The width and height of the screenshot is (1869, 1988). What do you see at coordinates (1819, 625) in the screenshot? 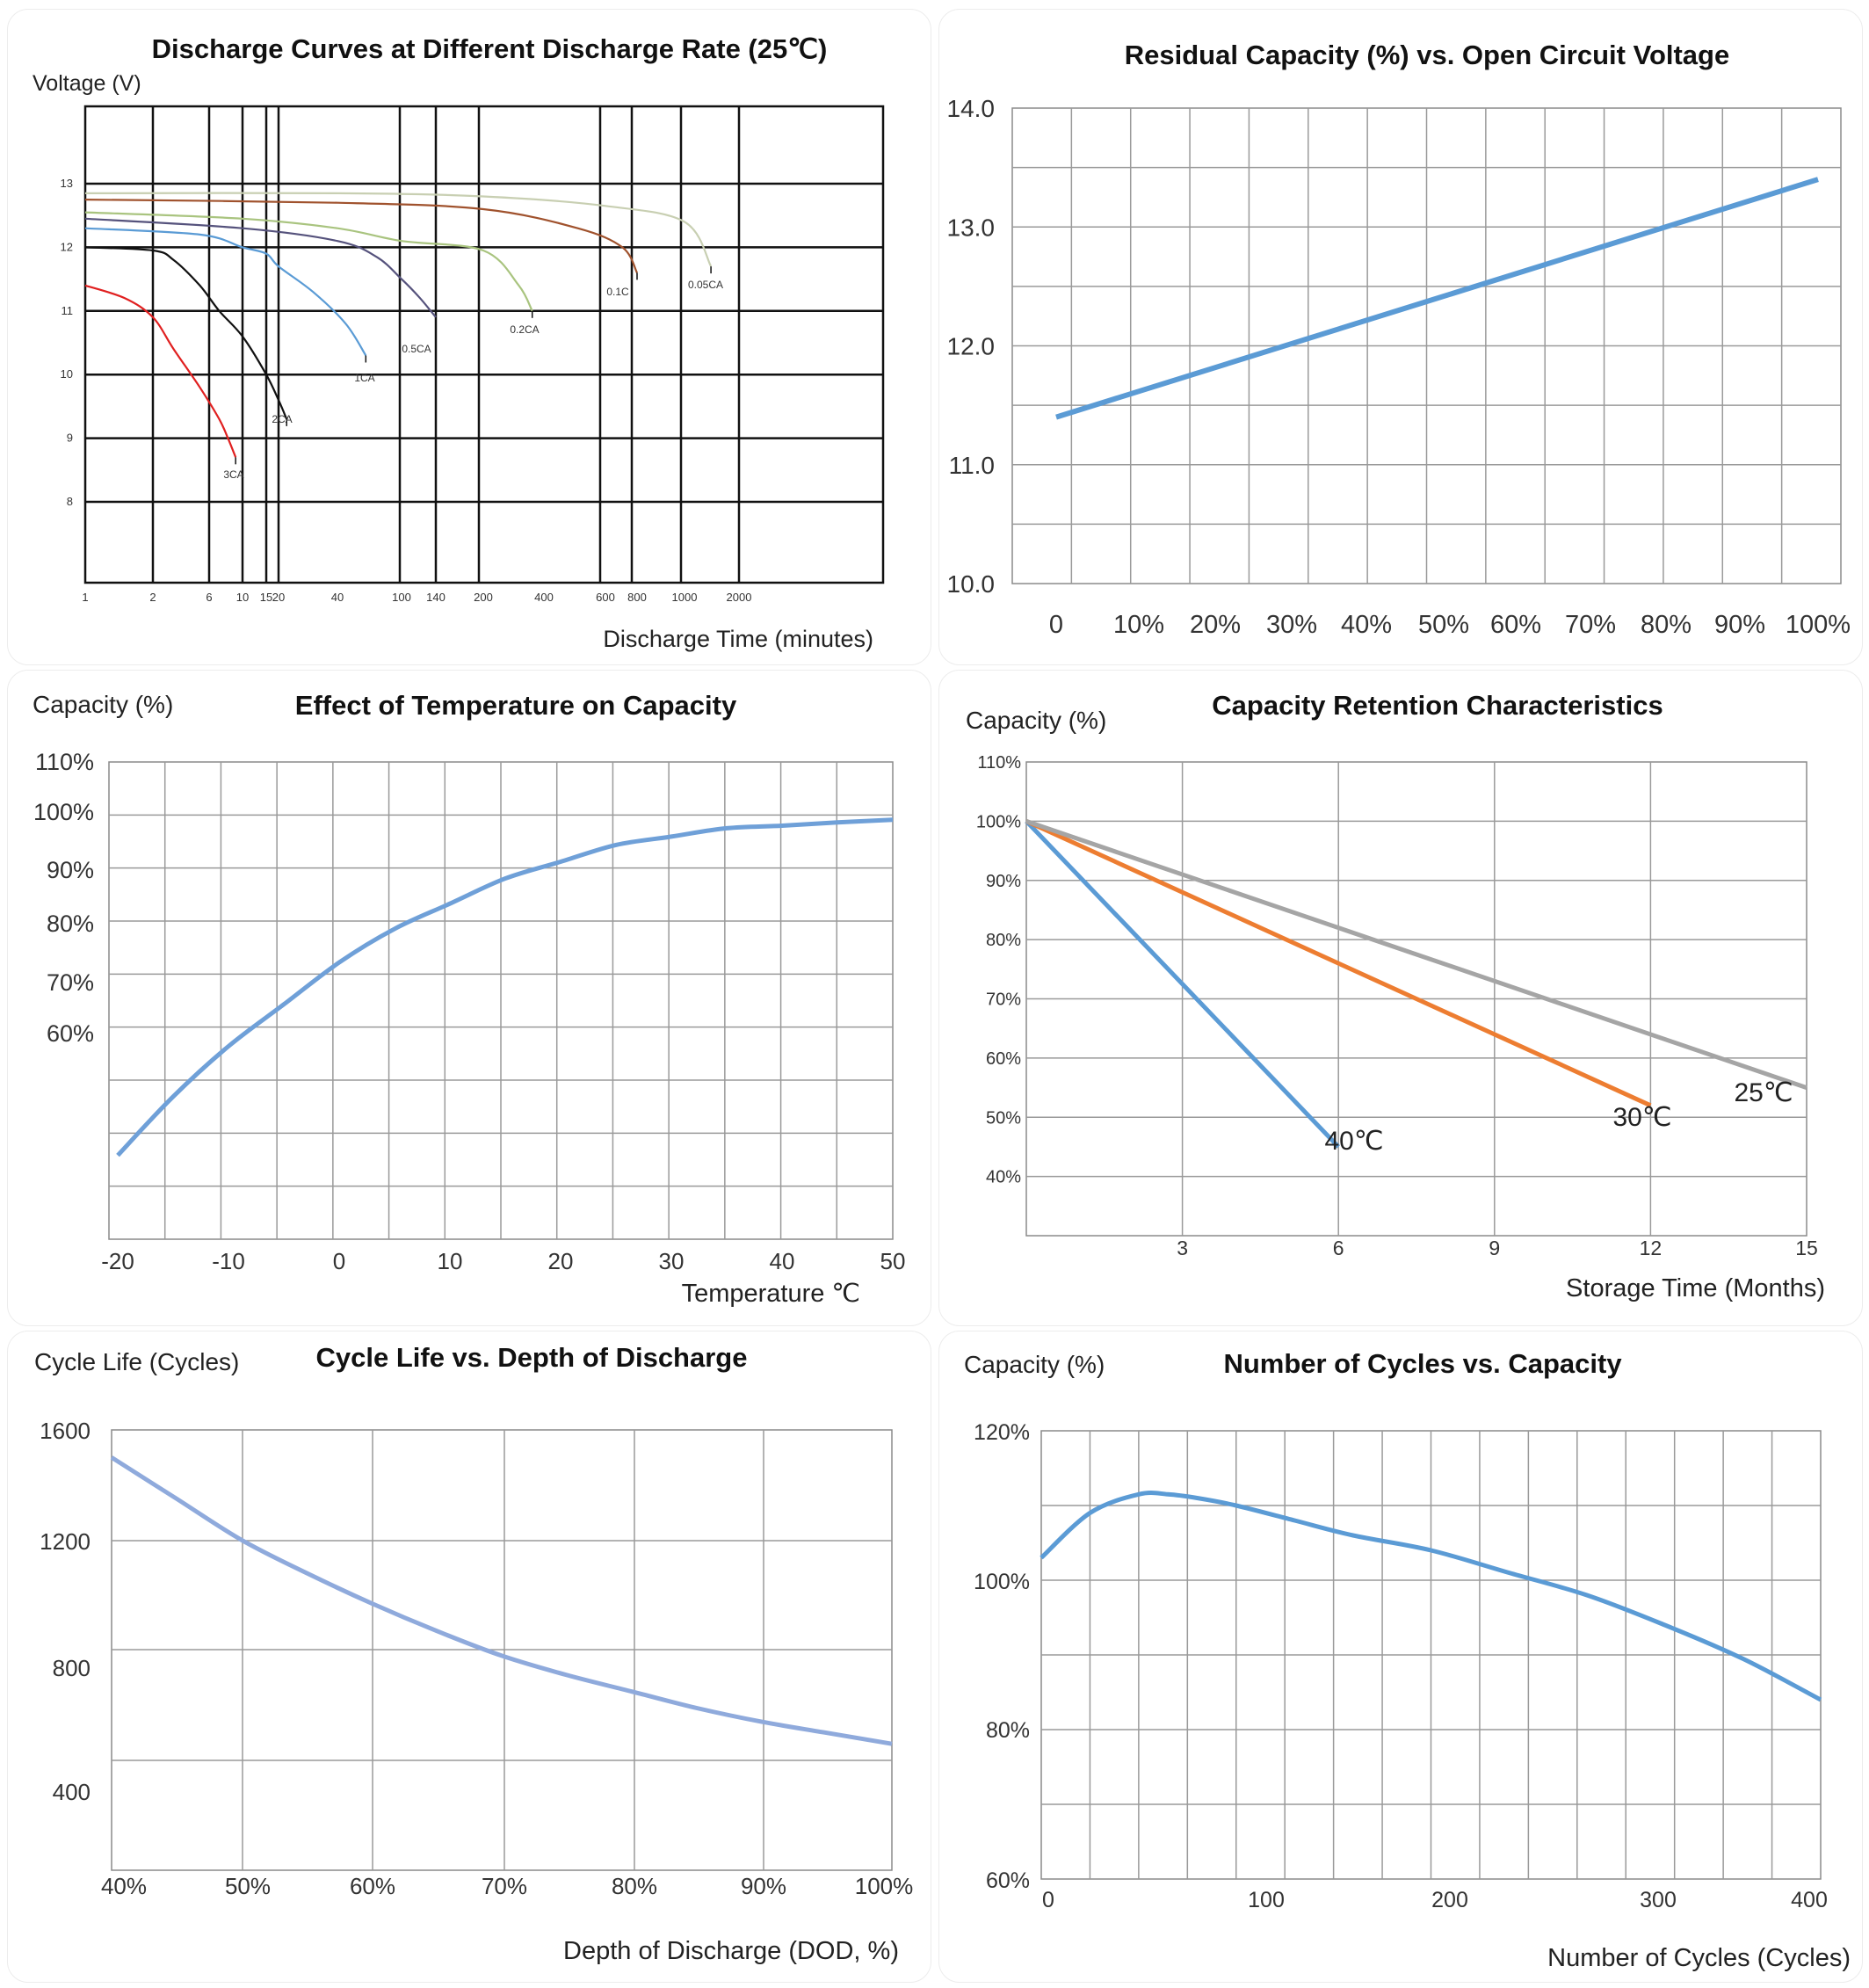
I see `x-tick-label: 100%` at bounding box center [1819, 625].